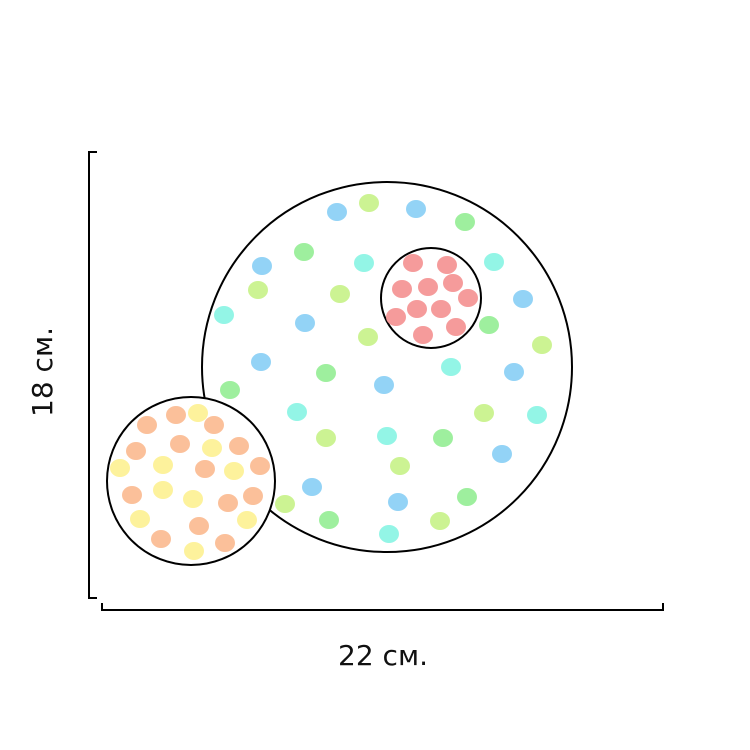 The image size is (750, 750). Describe the element at coordinates (383, 655) in the screenshot. I see `width-label: 22 см.` at that location.